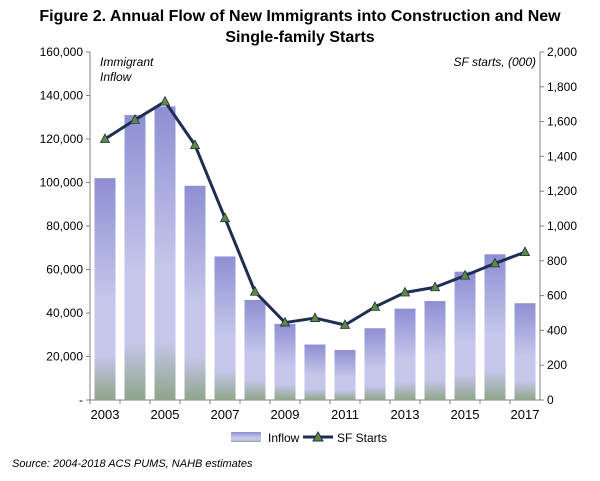 The width and height of the screenshot is (600, 481). What do you see at coordinates (315, 317) in the screenshot?
I see `sf-starts-marker-2010` at bounding box center [315, 317].